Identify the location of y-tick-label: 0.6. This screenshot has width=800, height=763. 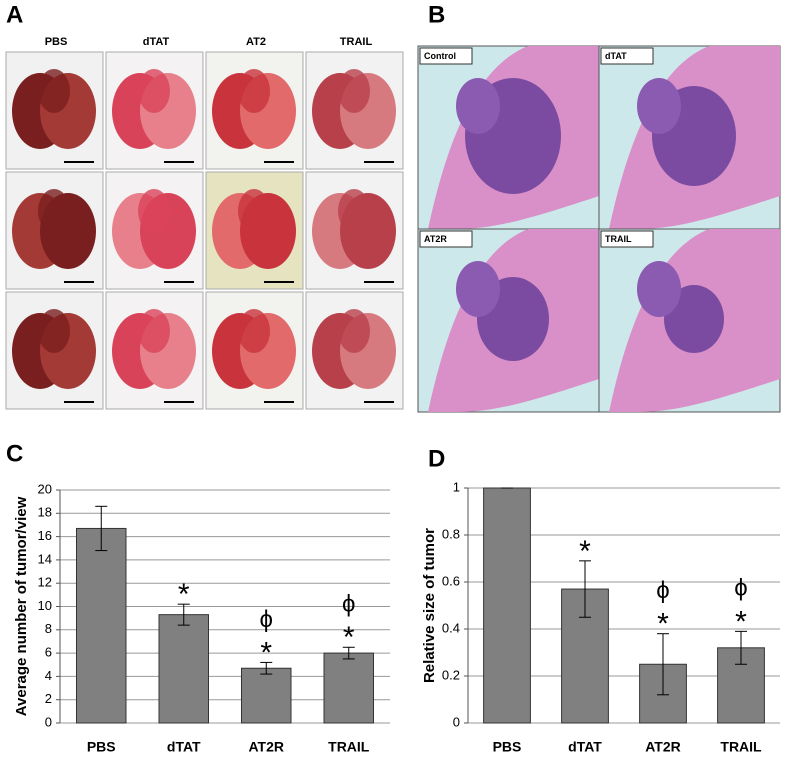
(451, 580).